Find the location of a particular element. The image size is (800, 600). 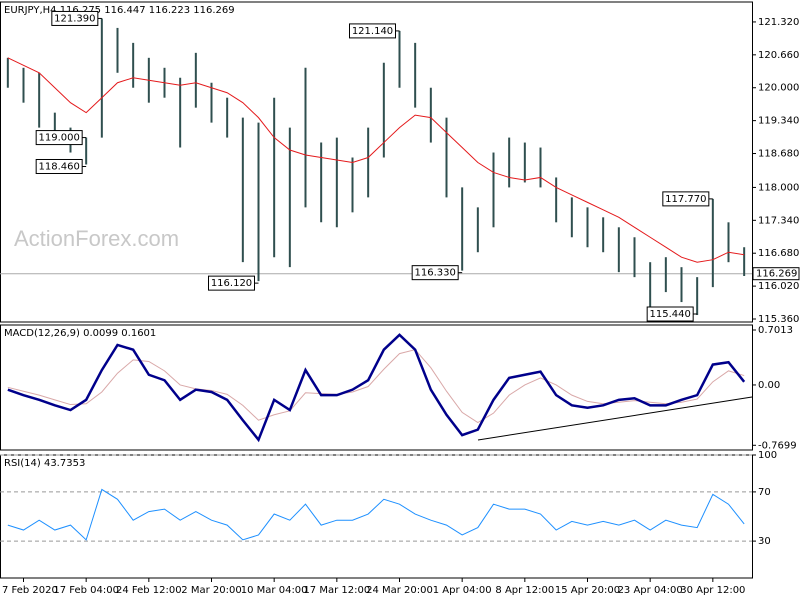

annotation-label: 121.390 is located at coordinates (74, 18).